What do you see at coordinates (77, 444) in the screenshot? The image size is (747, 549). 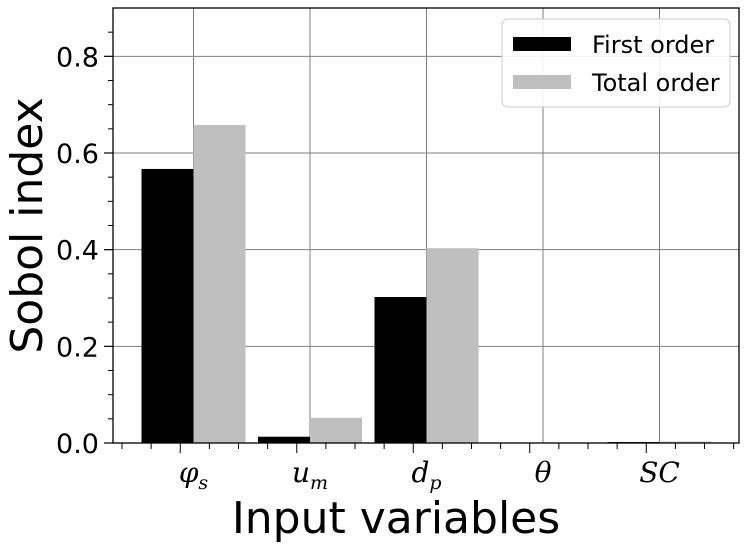 I see `y-tick-label-0: 0.0` at bounding box center [77, 444].